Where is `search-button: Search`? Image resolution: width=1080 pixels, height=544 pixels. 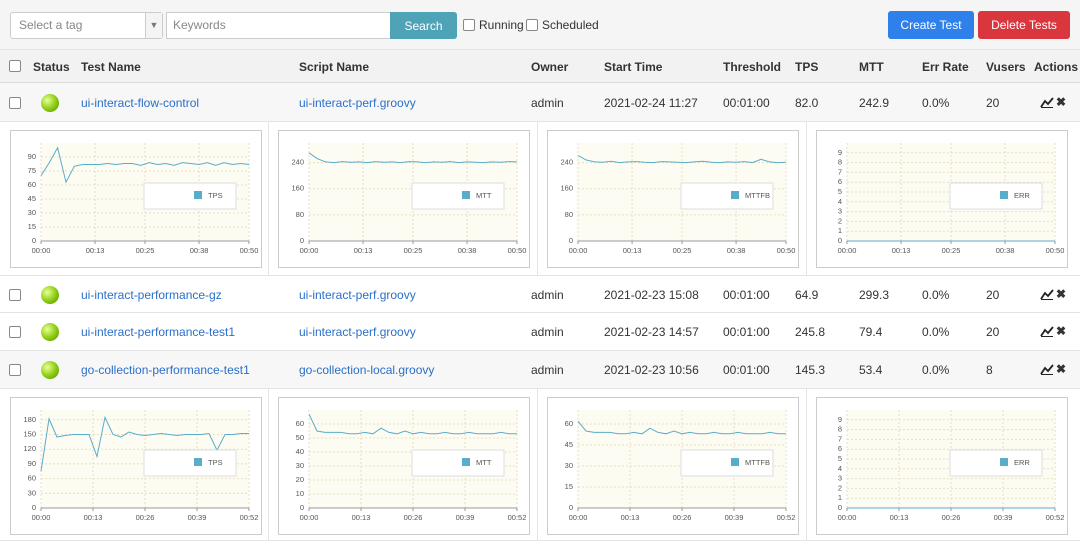 search-button: Search is located at coordinates (423, 25).